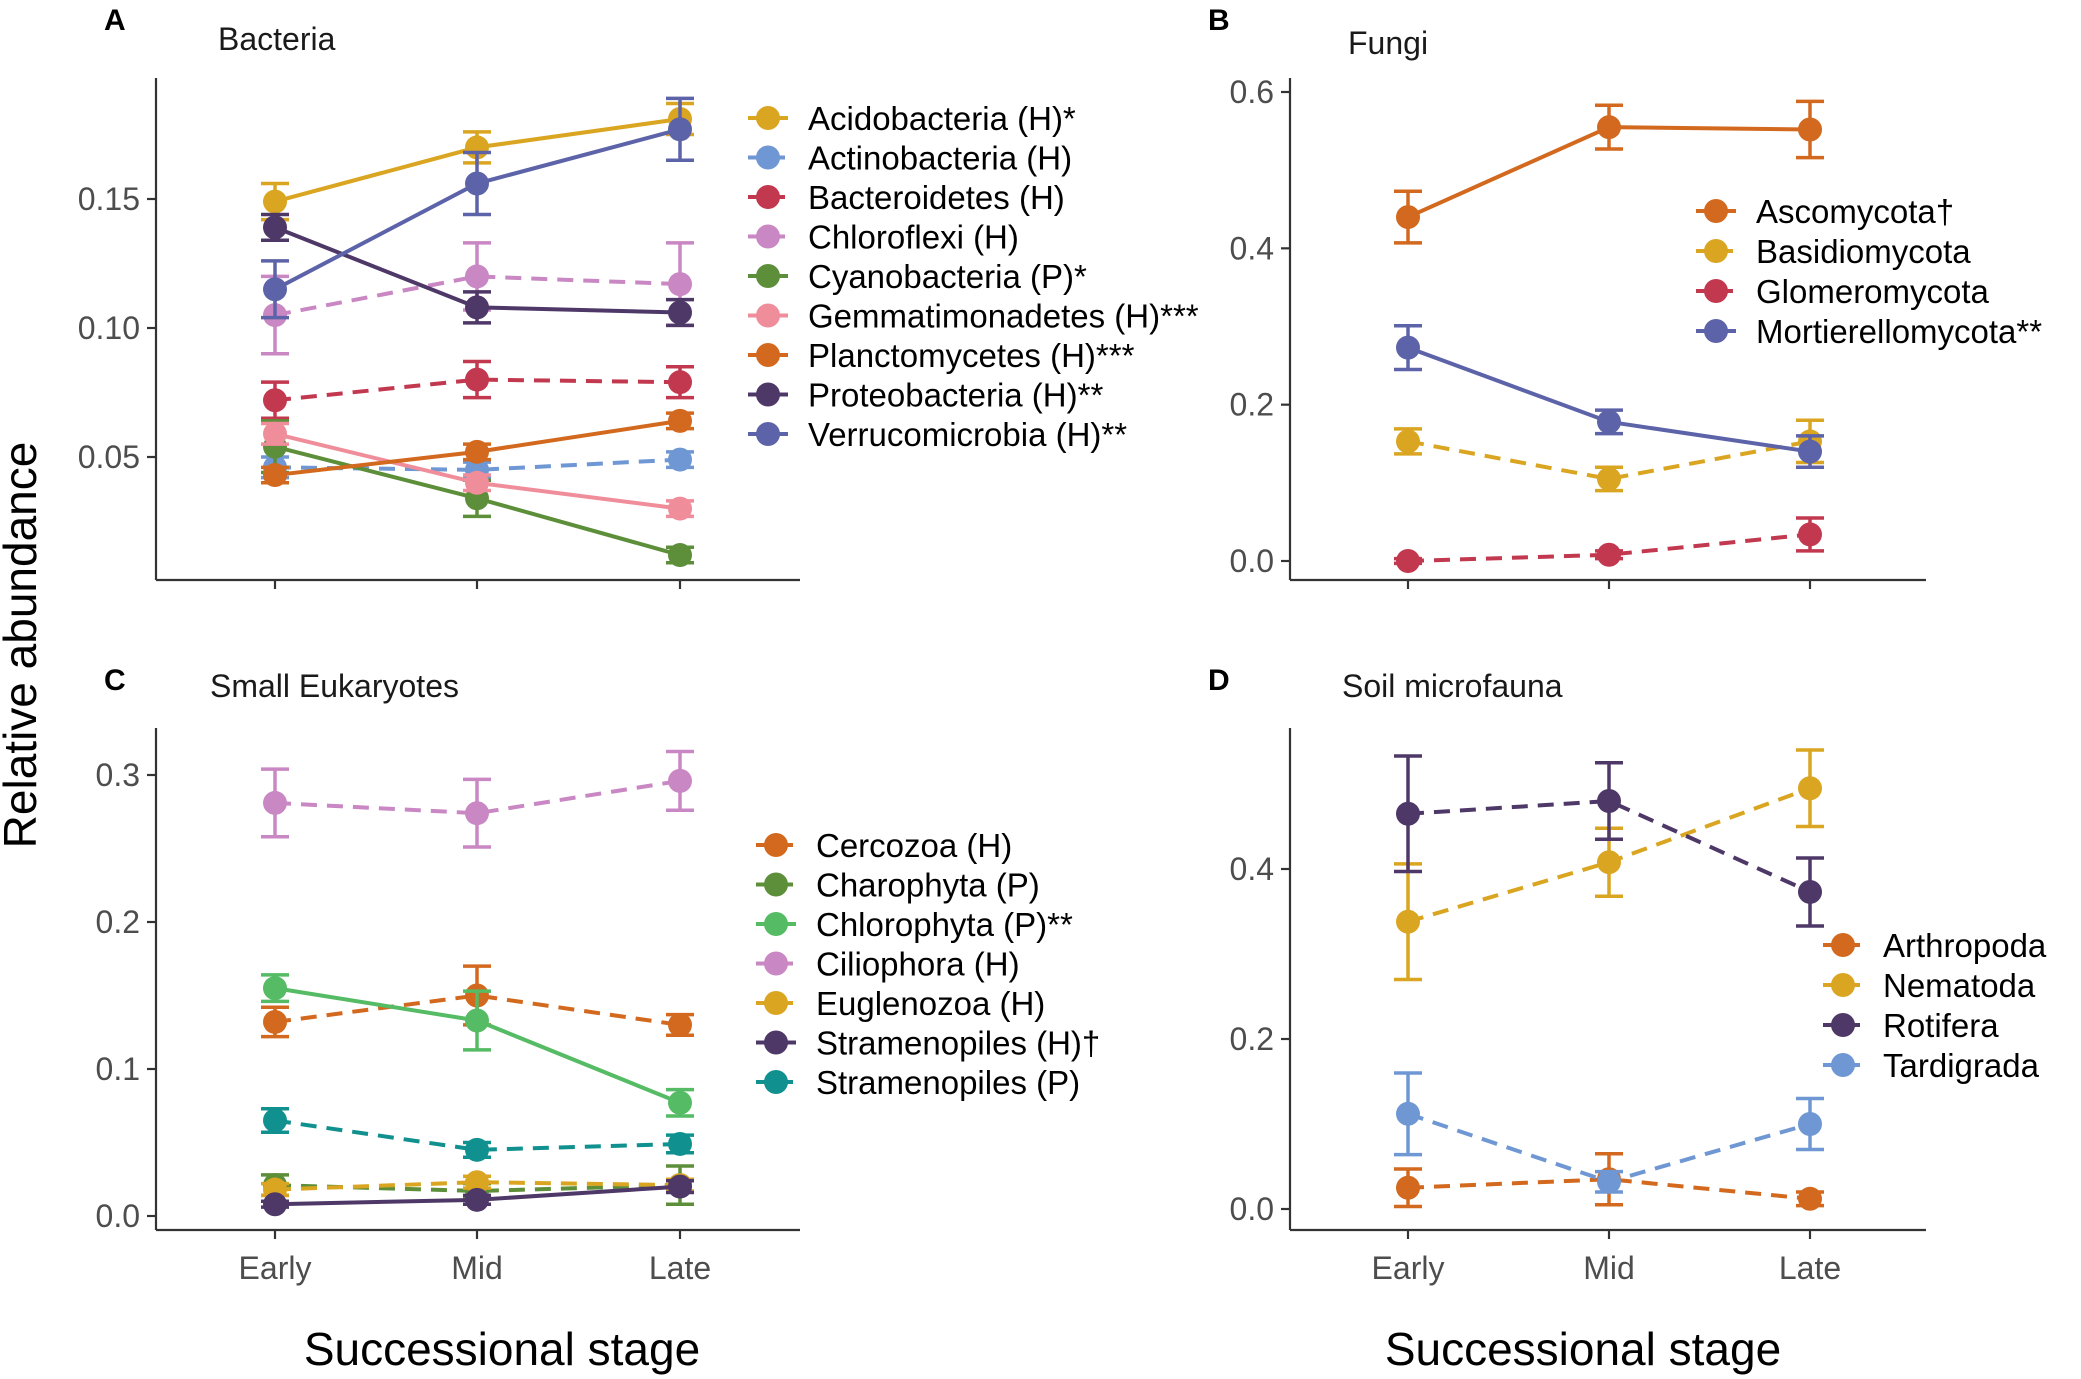 The height and width of the screenshot is (1379, 2081). I want to click on series-mortierellomycota, so click(1609, 396).